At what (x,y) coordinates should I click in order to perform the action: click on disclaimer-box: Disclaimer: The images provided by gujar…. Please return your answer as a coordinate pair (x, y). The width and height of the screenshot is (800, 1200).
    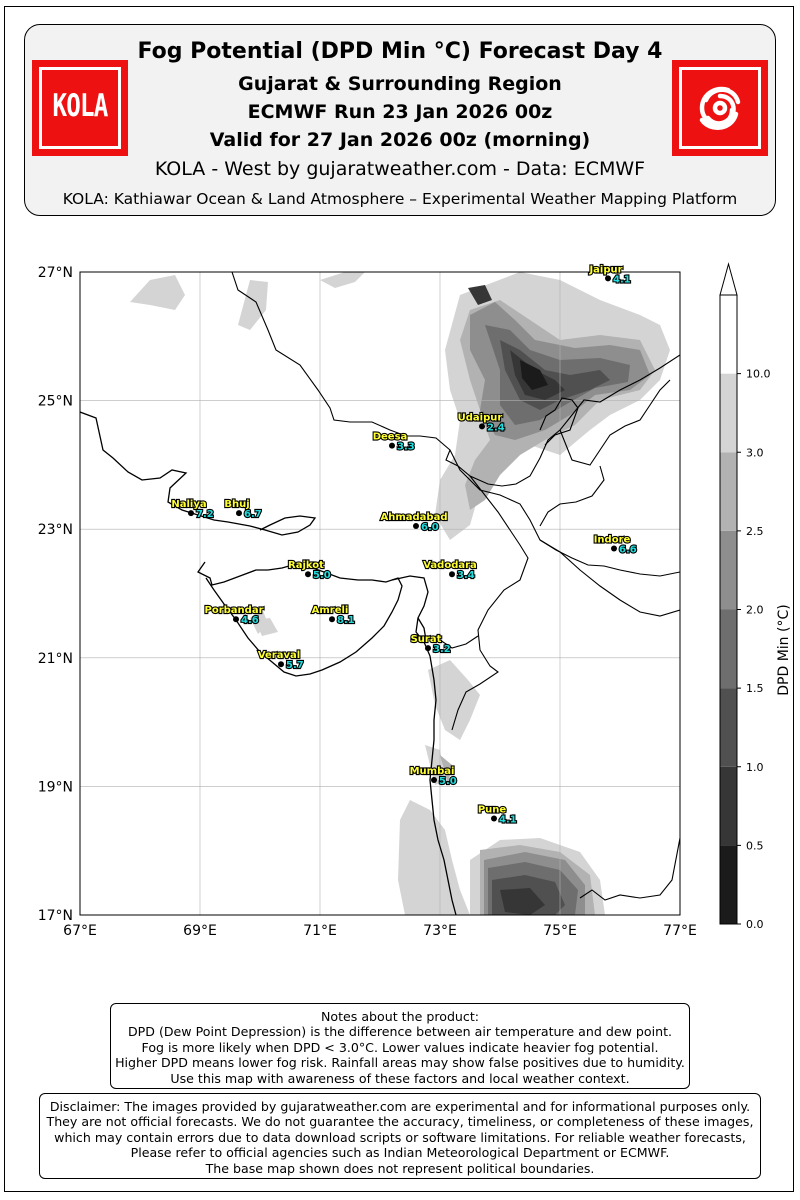
    Looking at the image, I should click on (400, 1136).